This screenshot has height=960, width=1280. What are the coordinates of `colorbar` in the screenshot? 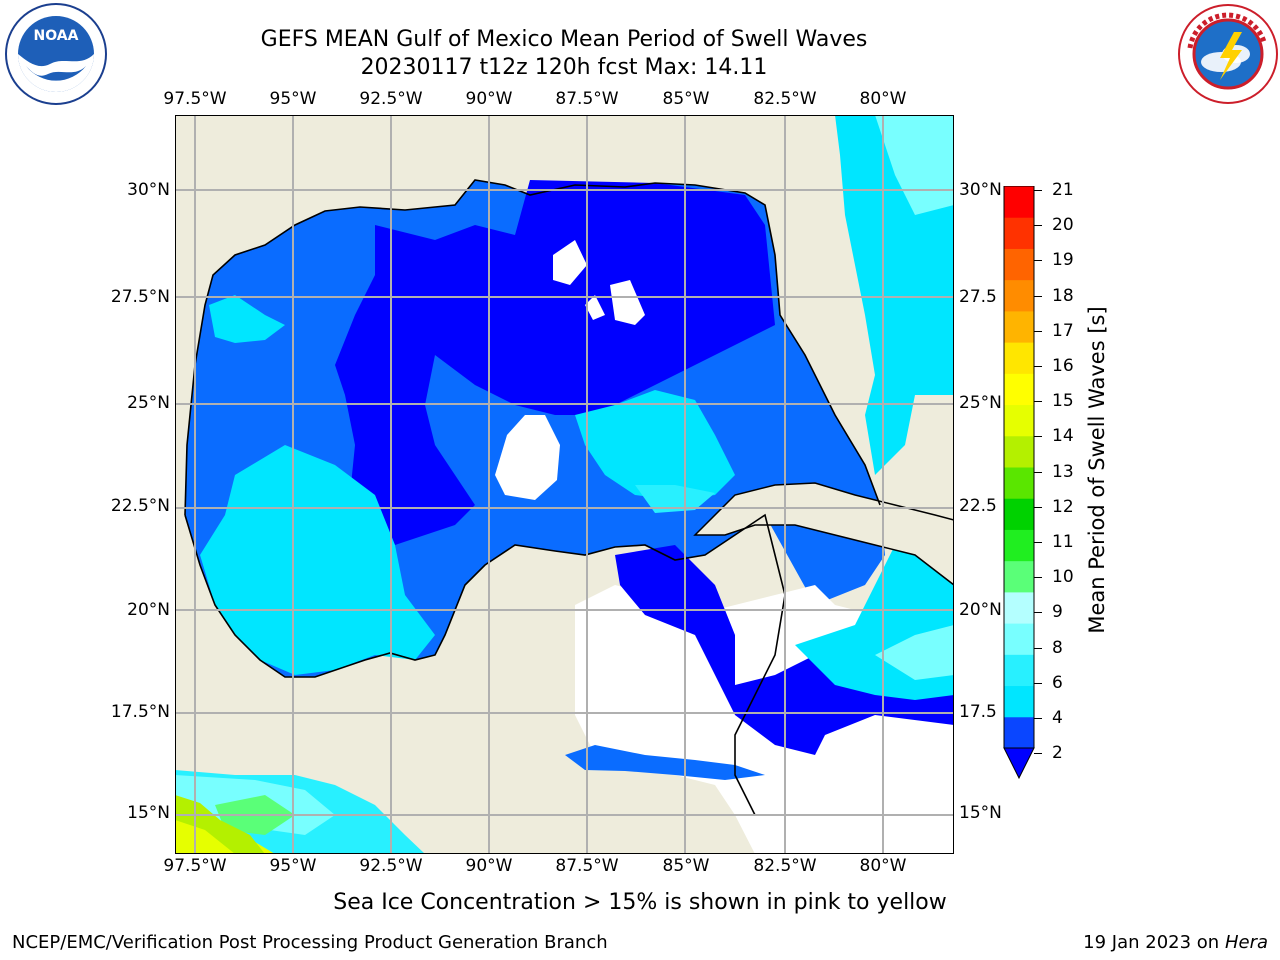 It's located at (1025, 485).